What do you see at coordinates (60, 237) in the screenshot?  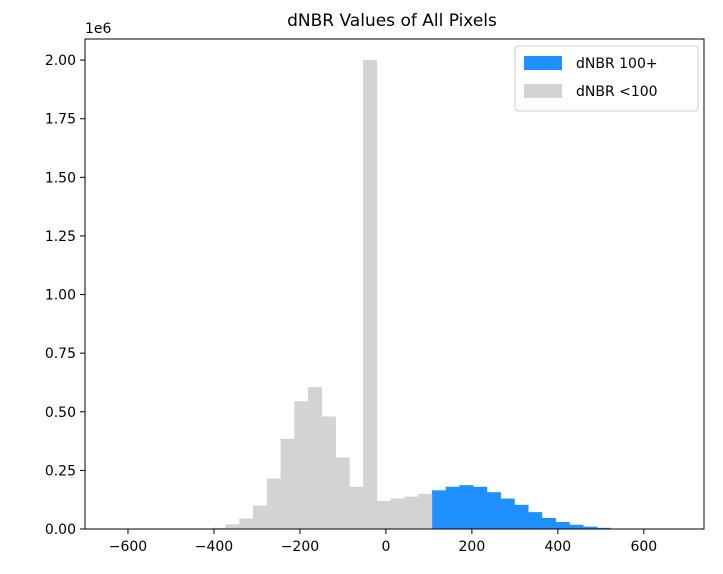 I see `y-tick-label: 1.25` at bounding box center [60, 237].